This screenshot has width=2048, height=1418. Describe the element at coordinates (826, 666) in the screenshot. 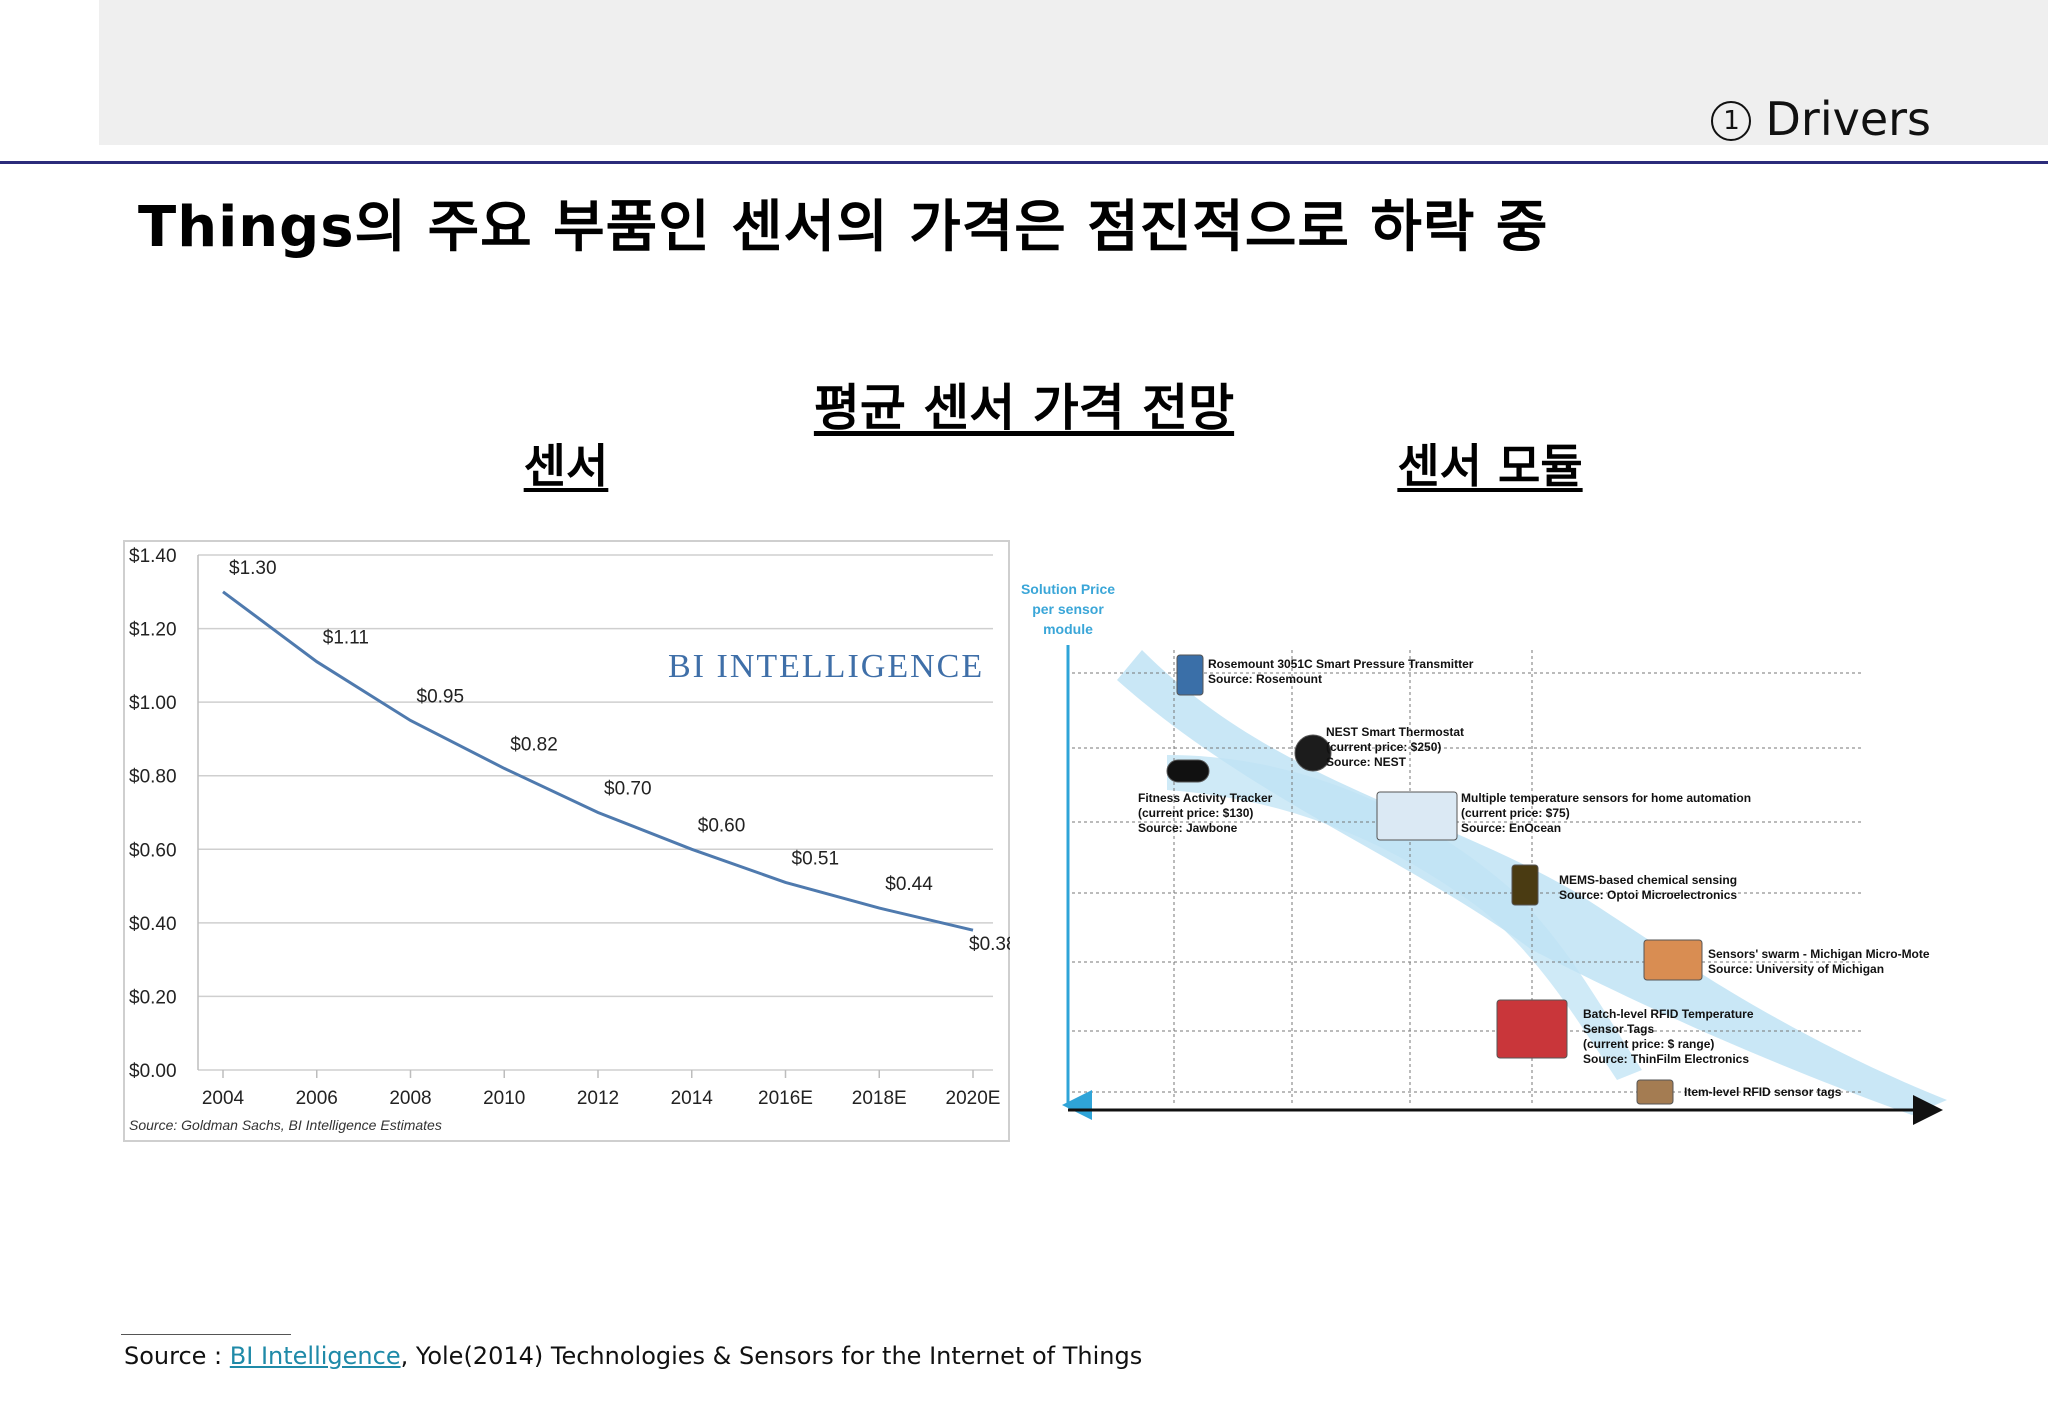

I see `bi-intelligence-watermark: BI INTELLIGENCE` at that location.